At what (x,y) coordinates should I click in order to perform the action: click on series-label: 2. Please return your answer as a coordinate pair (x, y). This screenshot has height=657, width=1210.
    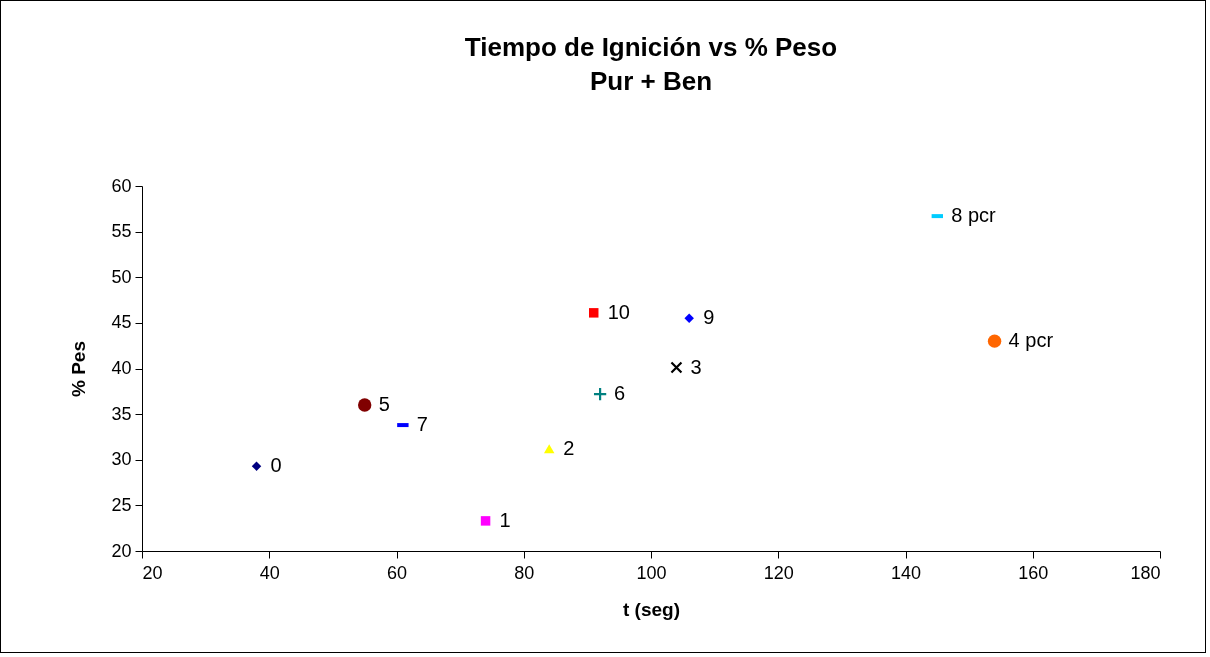
    Looking at the image, I should click on (569, 447).